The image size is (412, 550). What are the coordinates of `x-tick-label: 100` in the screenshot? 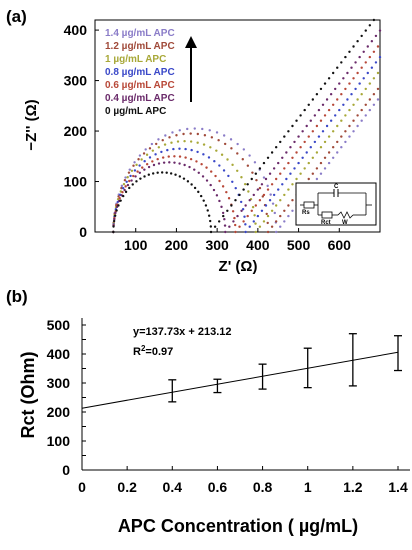 It's located at (136, 245).